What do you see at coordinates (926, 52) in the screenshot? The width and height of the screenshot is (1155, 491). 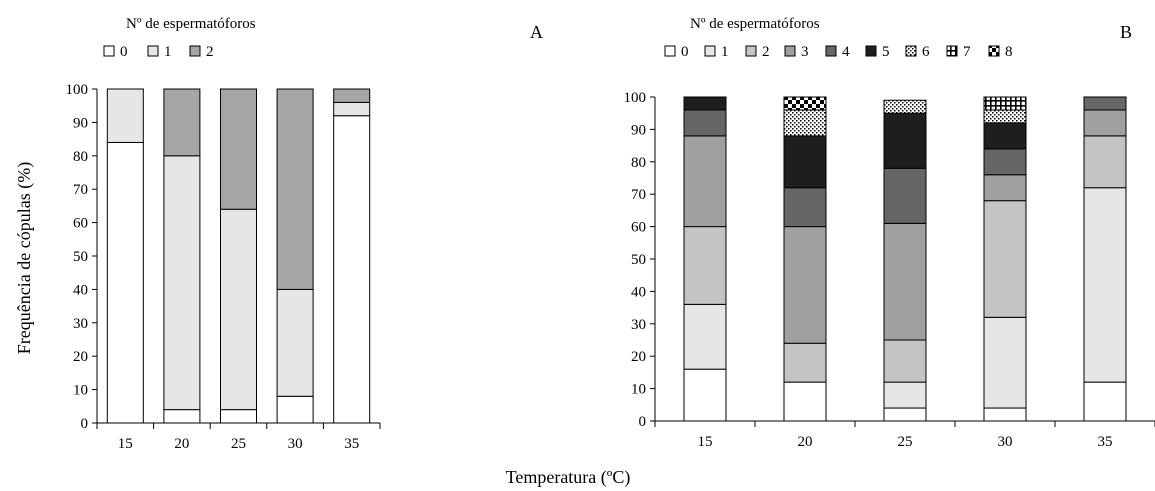 I see `legend-label-6: 6` at bounding box center [926, 52].